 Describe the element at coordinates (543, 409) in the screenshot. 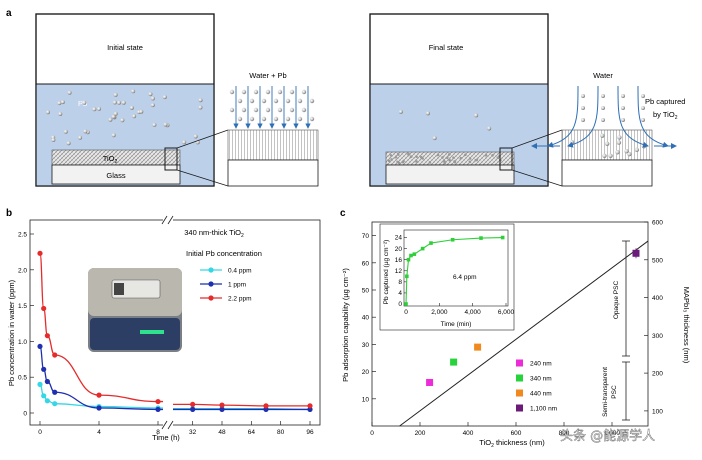

I see `legend-label: 1,100 nm` at that location.